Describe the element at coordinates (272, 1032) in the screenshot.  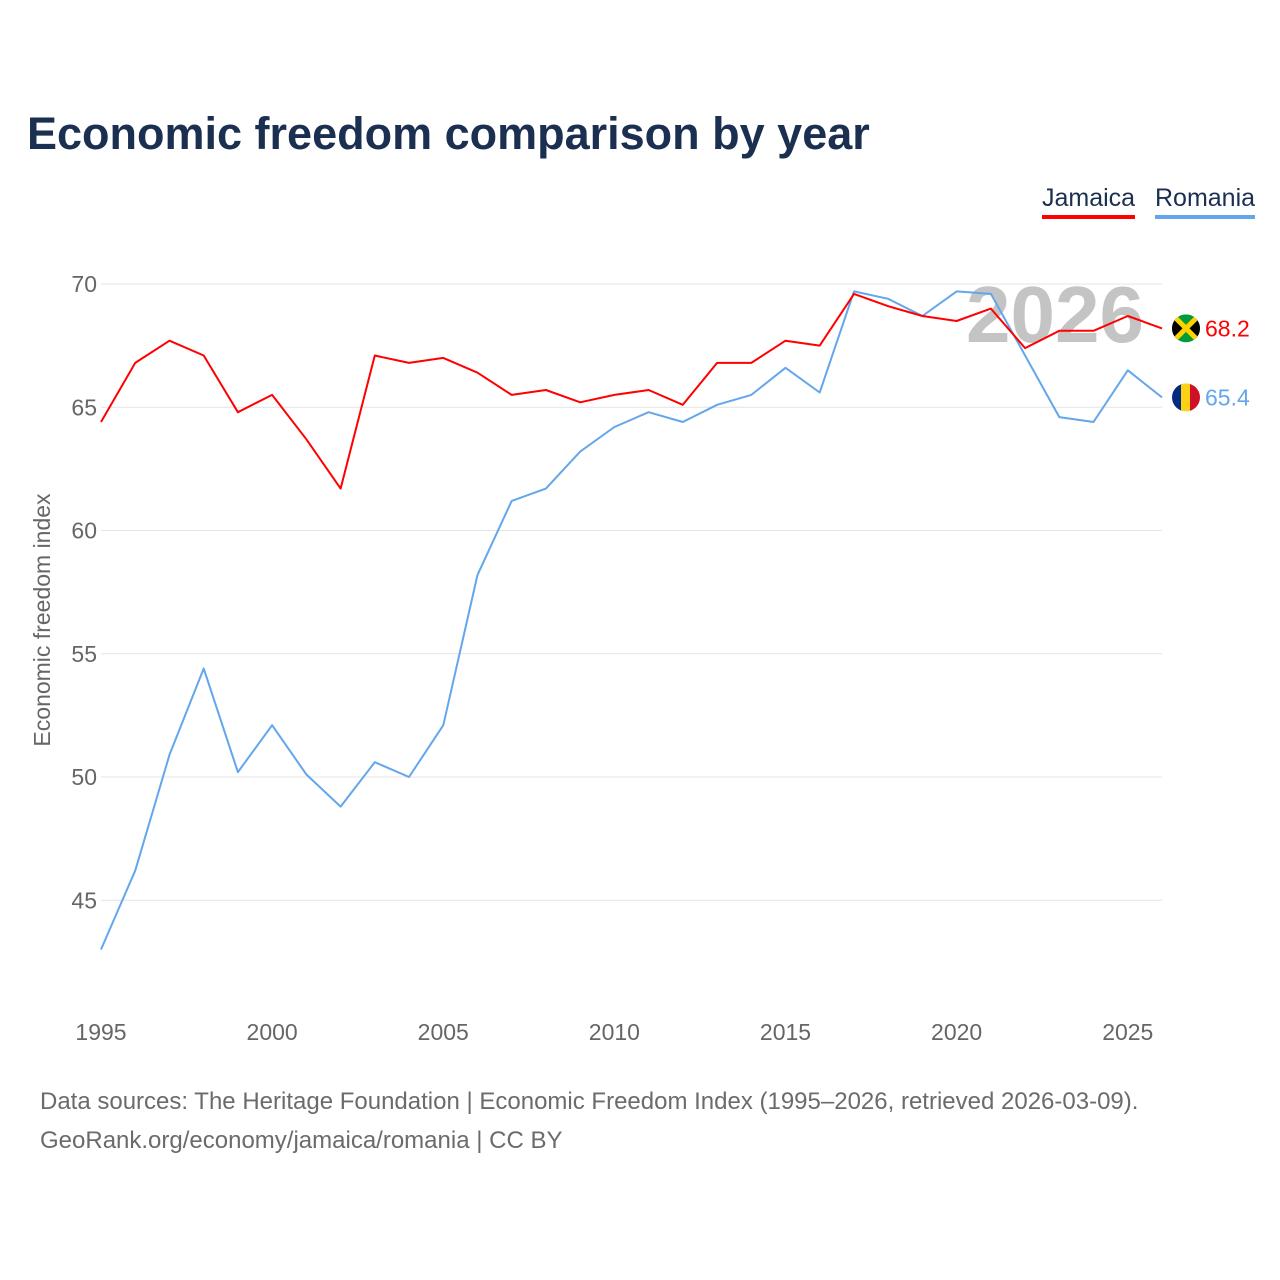
I see `x-tick-label: 2000` at that location.